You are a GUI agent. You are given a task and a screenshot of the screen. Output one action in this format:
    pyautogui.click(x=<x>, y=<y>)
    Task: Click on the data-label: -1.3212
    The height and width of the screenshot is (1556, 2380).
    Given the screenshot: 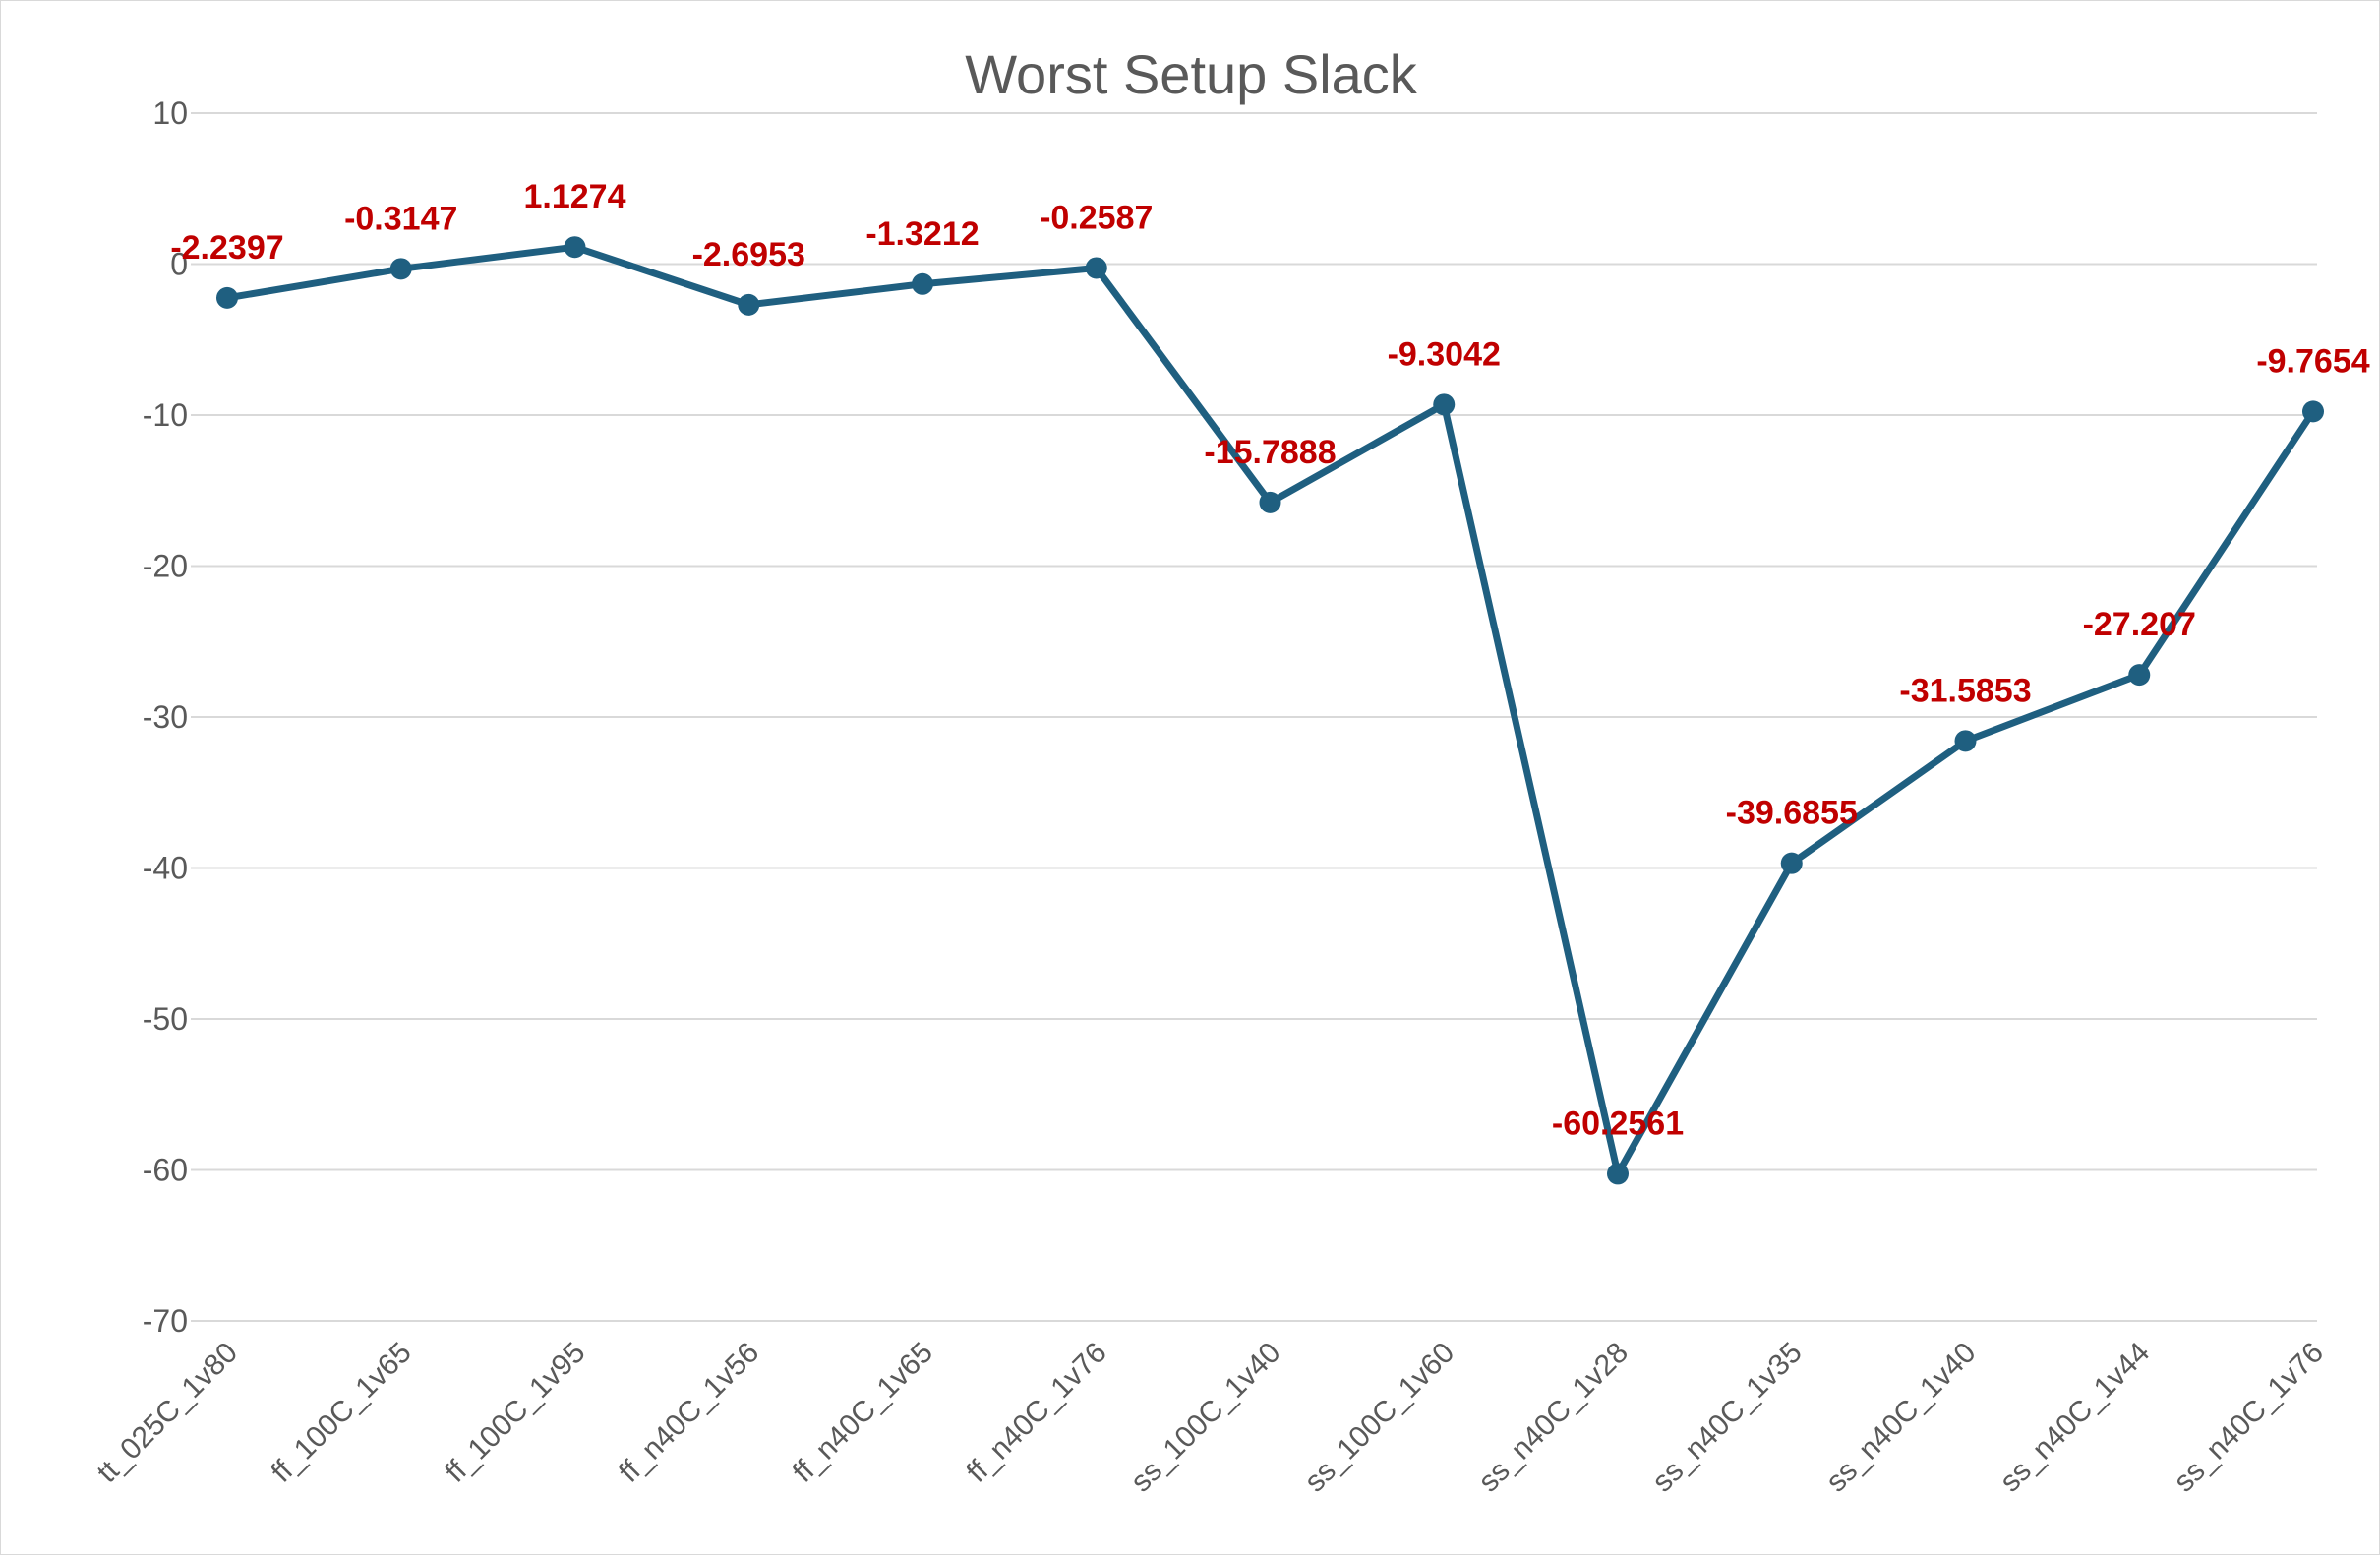 What is the action you would take?
    pyautogui.click(x=922, y=234)
    